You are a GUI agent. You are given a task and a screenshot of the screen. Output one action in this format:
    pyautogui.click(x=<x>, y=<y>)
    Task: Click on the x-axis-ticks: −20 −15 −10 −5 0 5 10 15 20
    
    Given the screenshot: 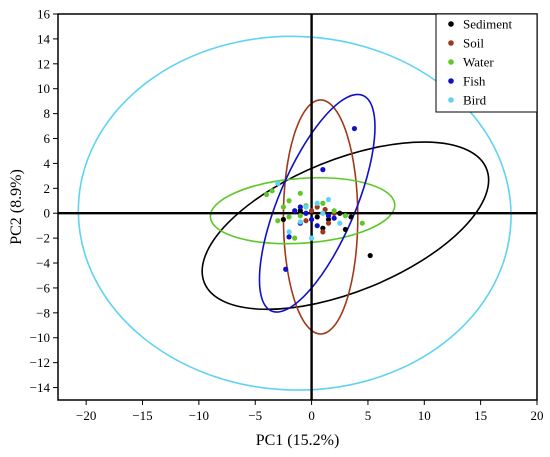 What is the action you would take?
    pyautogui.click(x=310, y=411)
    